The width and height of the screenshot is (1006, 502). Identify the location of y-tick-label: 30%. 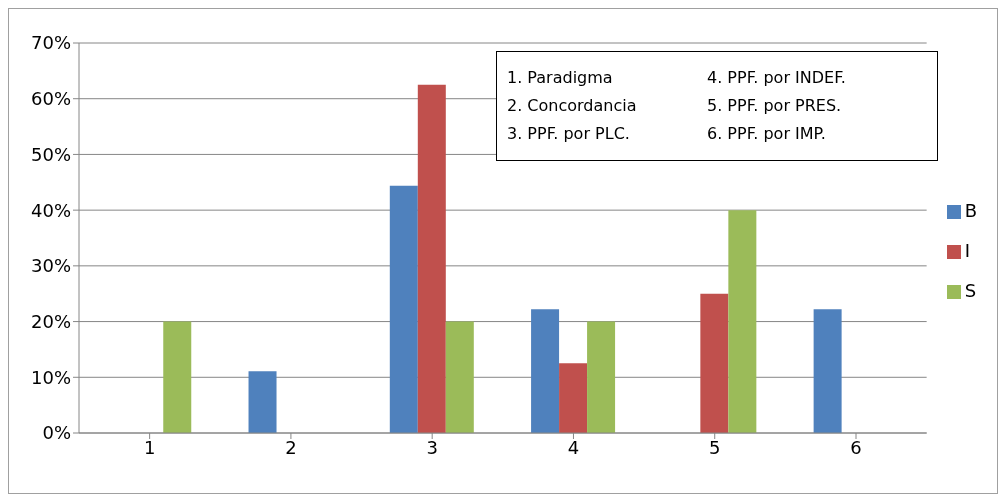
(50, 266).